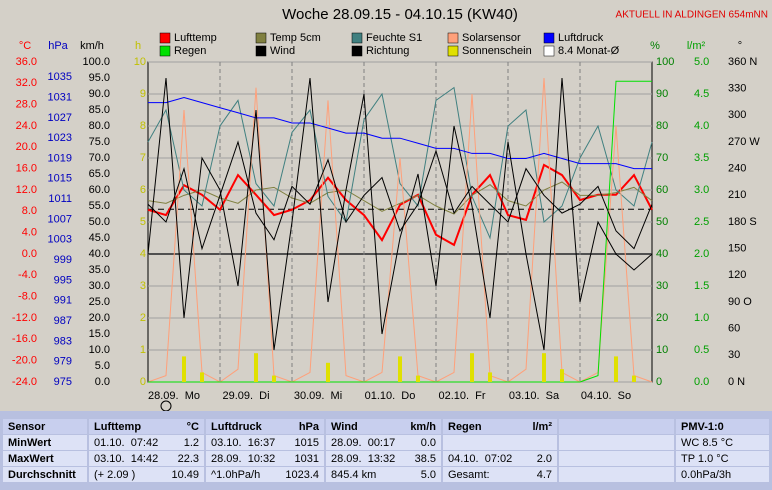 This screenshot has height=490, width=772. Describe the element at coordinates (581, 38) in the screenshot. I see `legend-label: Luftdruck` at that location.